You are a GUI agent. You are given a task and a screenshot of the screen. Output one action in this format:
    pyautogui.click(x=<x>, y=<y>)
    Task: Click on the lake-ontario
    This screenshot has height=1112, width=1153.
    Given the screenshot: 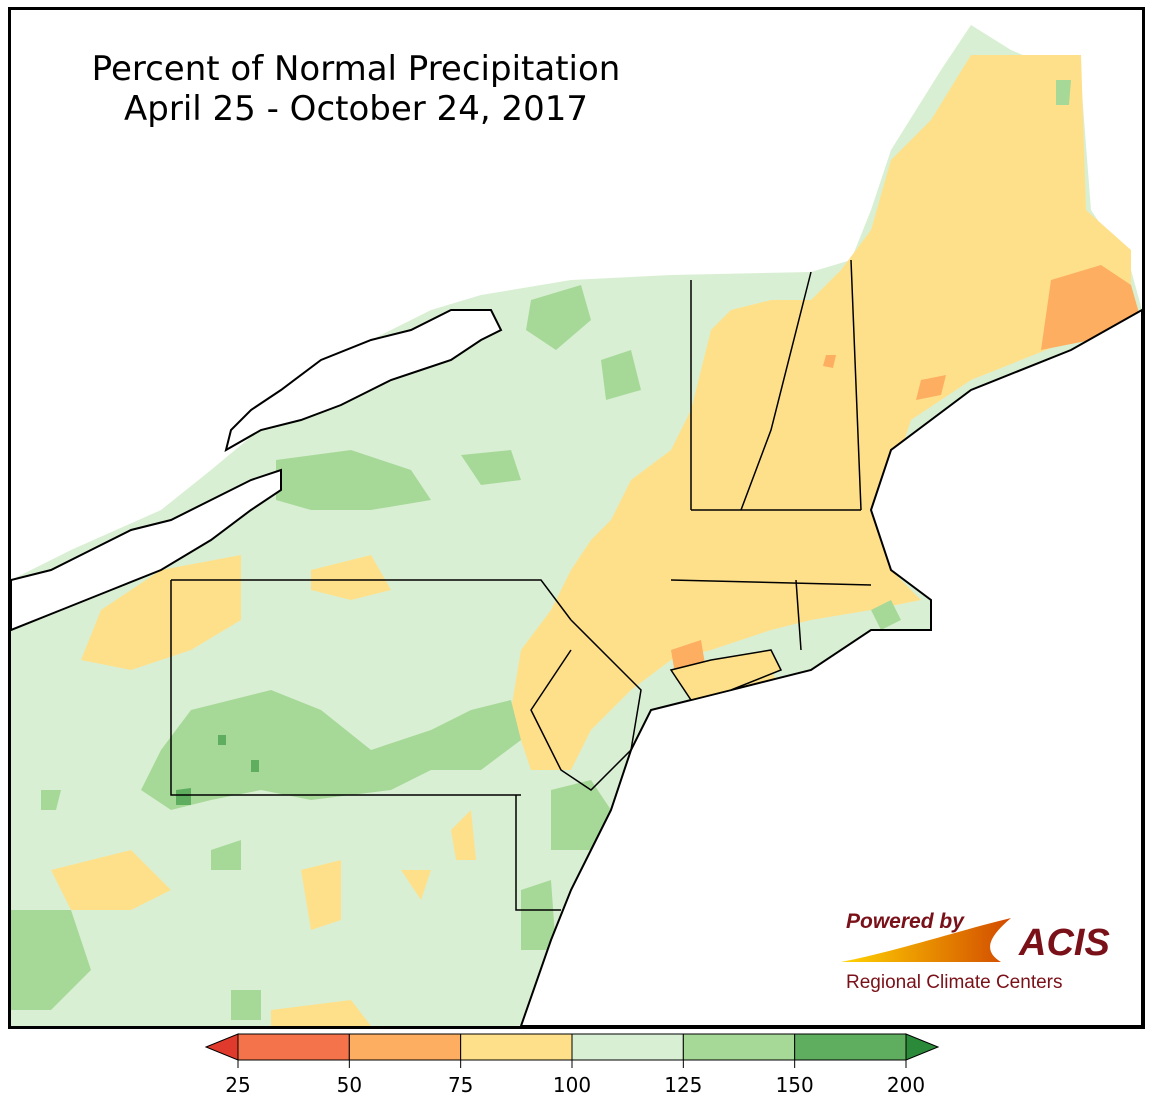 What is the action you would take?
    pyautogui.click(x=363, y=381)
    